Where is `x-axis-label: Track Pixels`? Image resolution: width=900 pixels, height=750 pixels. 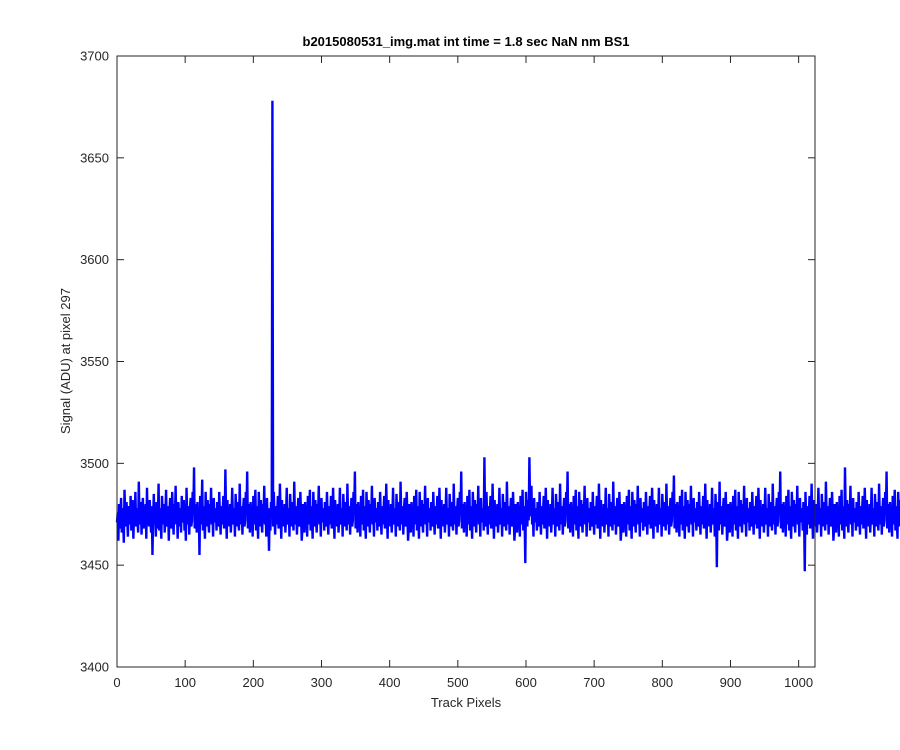 x-axis-label: Track Pixels is located at coordinates (466, 702).